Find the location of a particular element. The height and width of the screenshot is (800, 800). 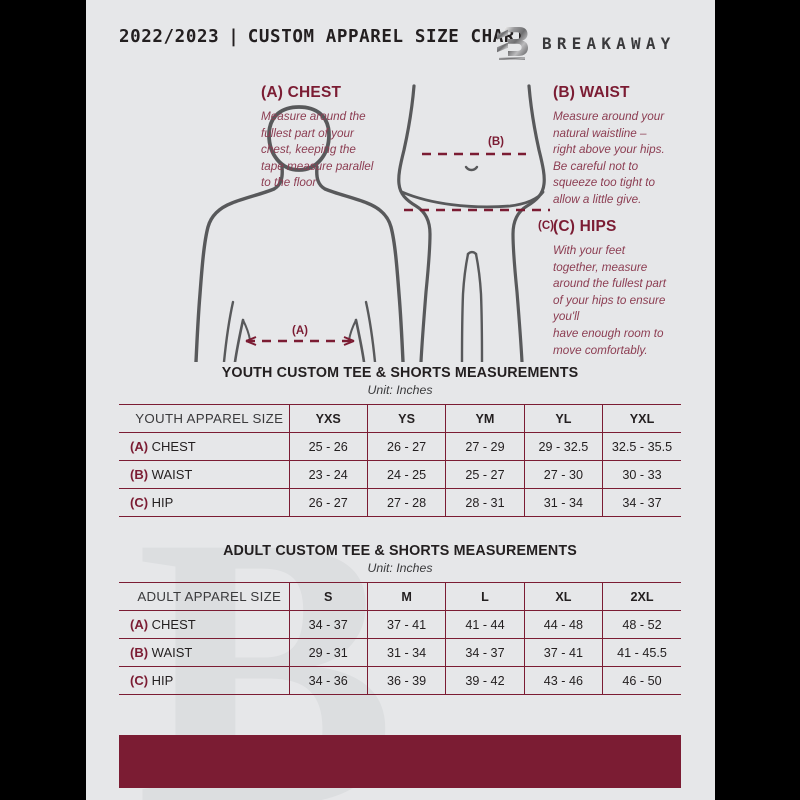

adult-waist-l: 34 - 37 is located at coordinates (485, 652).